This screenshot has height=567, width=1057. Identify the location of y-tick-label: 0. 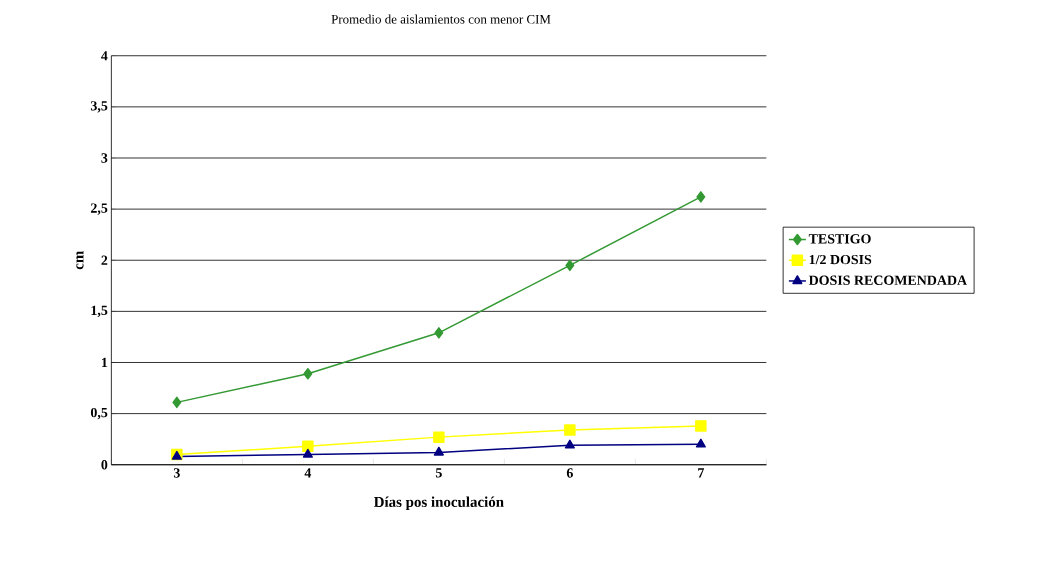
(104, 465).